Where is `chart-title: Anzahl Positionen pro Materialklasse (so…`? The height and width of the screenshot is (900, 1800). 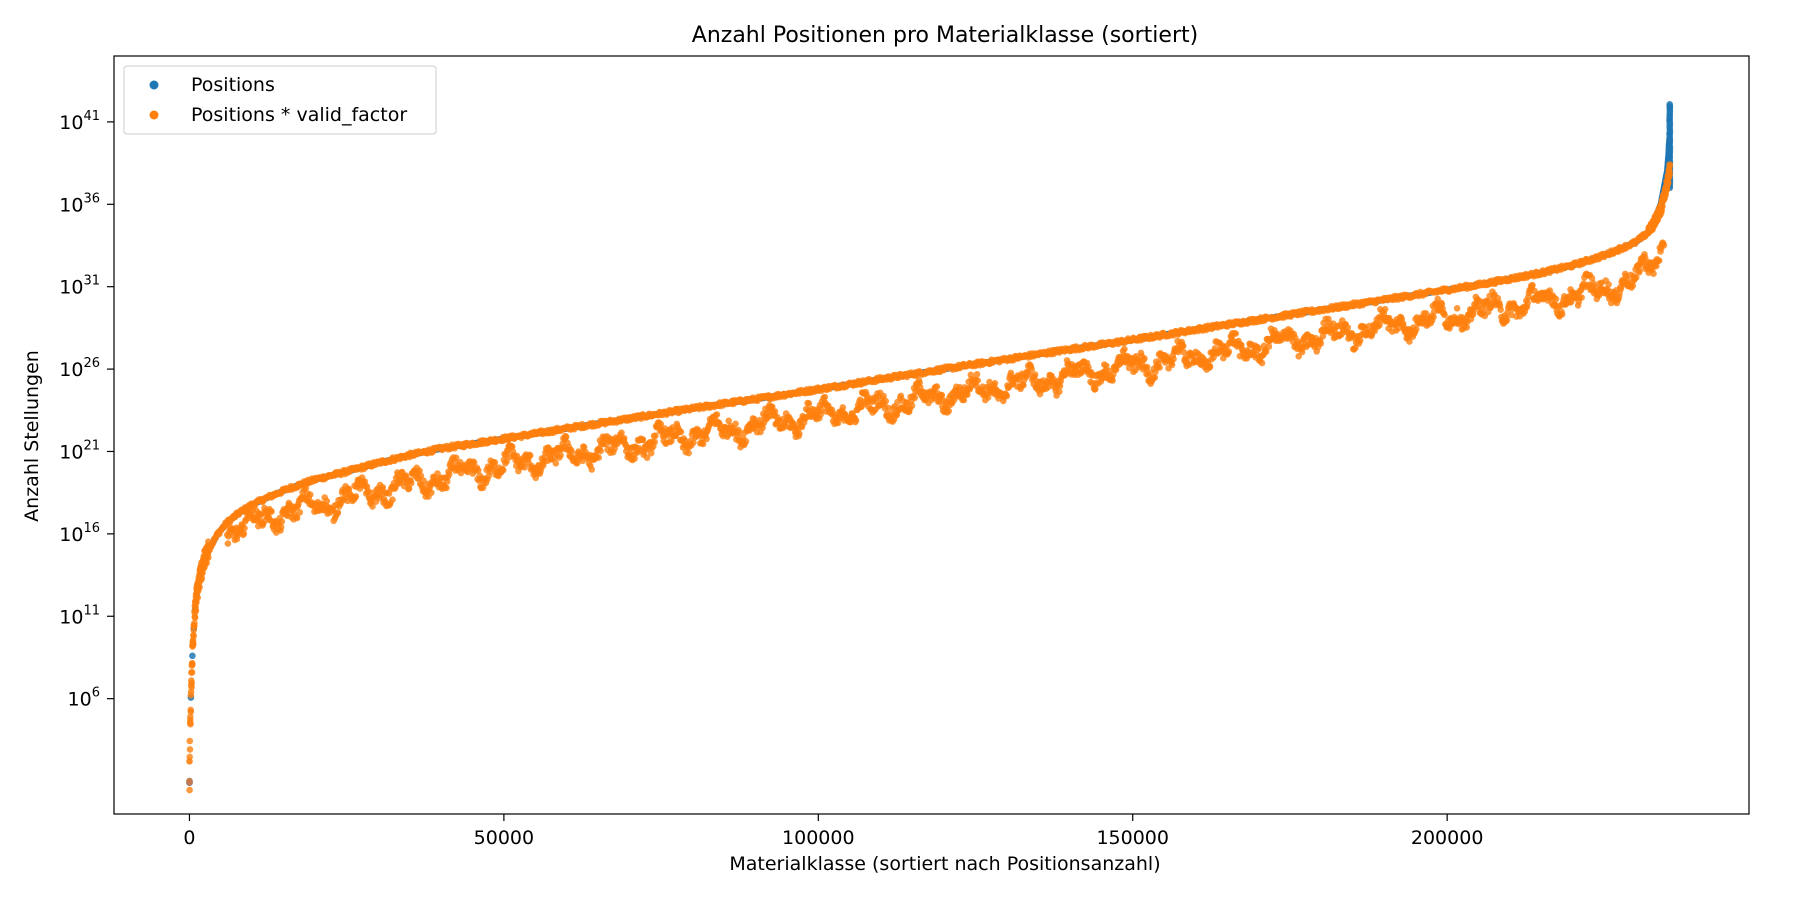 chart-title: Anzahl Positionen pro Materialklasse (so… is located at coordinates (945, 35).